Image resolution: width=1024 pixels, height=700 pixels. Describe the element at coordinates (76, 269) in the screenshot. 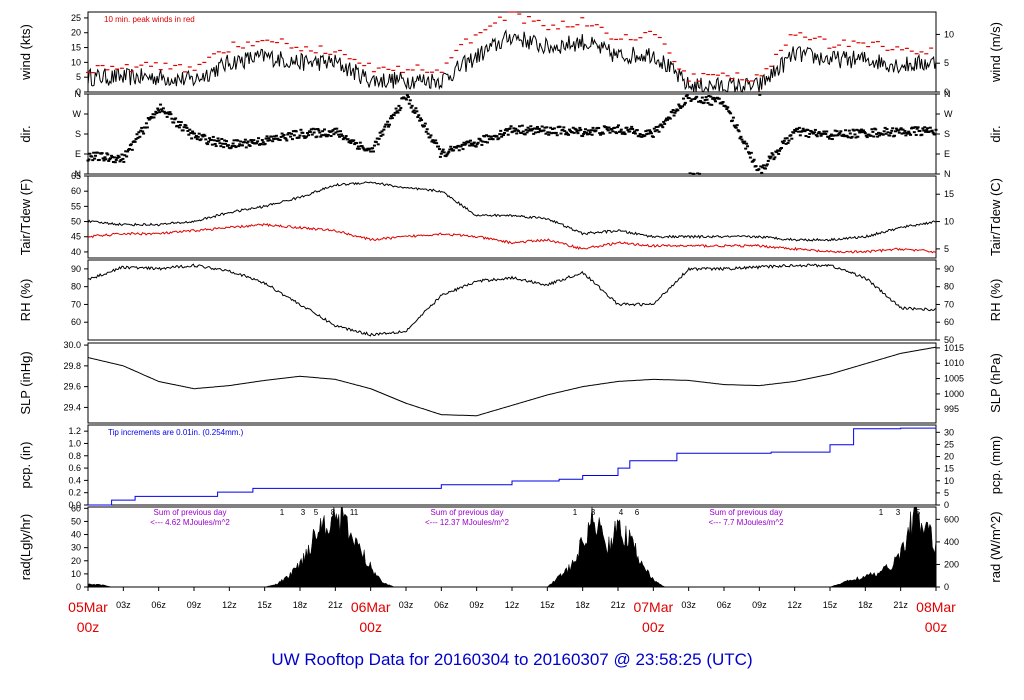

I see `left-tick-label: 90` at that location.